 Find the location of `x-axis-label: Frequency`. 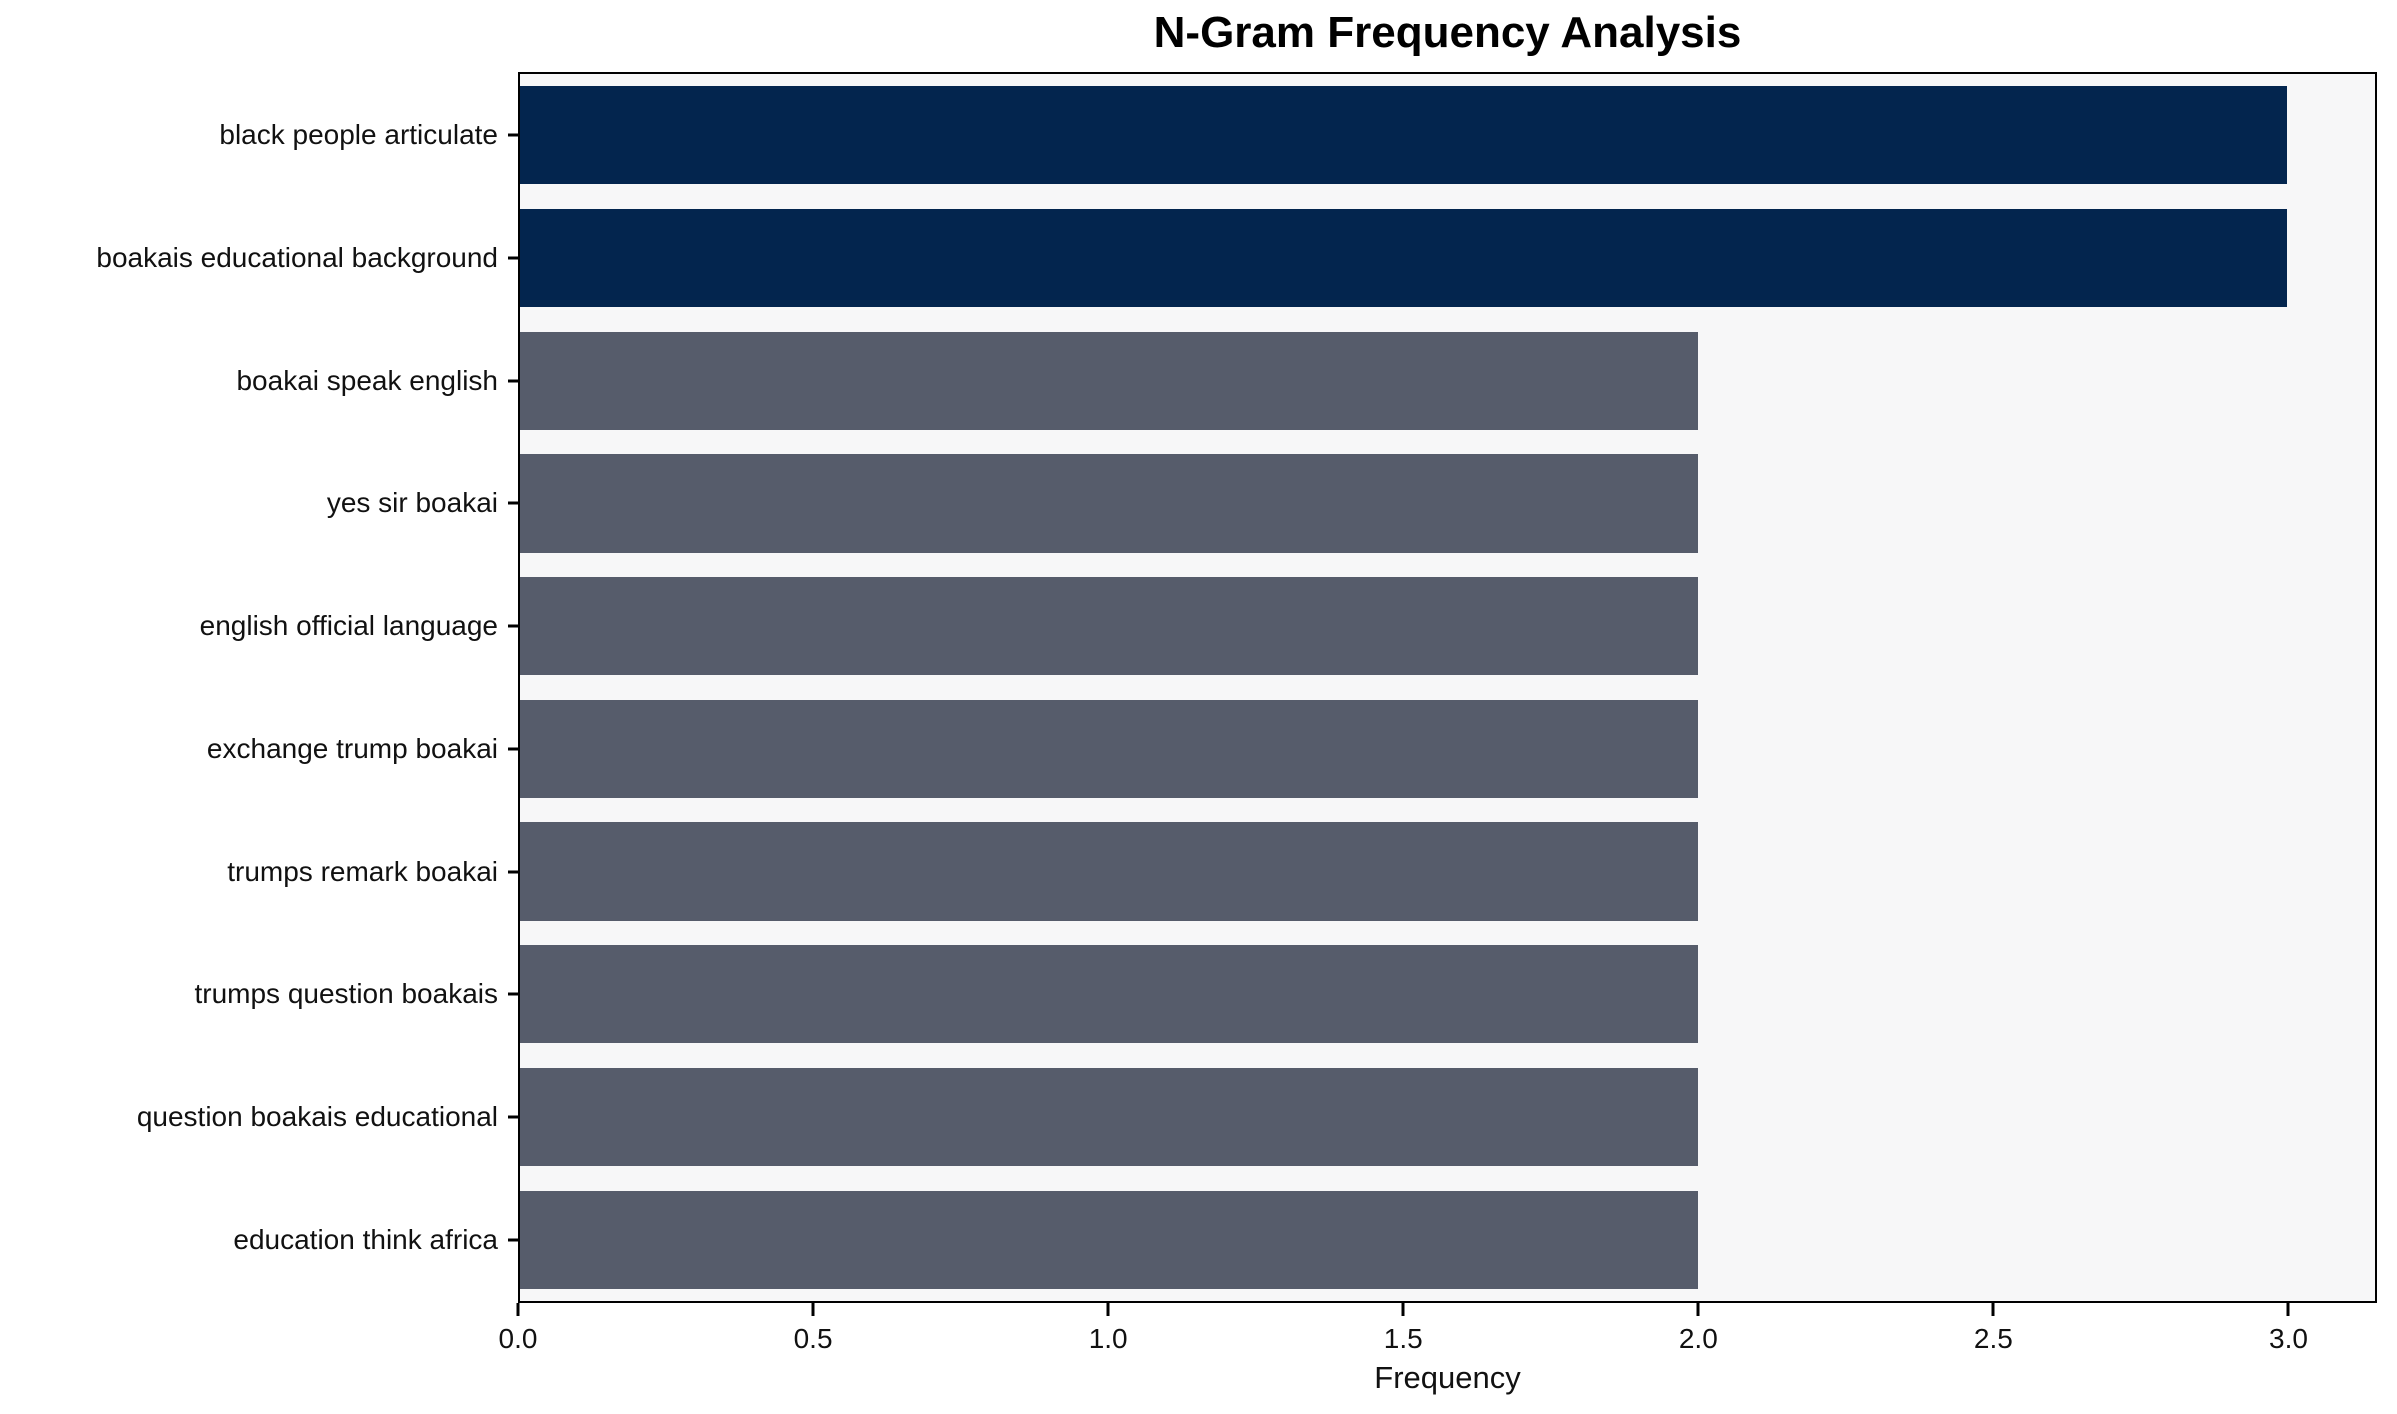

x-axis-label: Frequency is located at coordinates (1447, 1377).